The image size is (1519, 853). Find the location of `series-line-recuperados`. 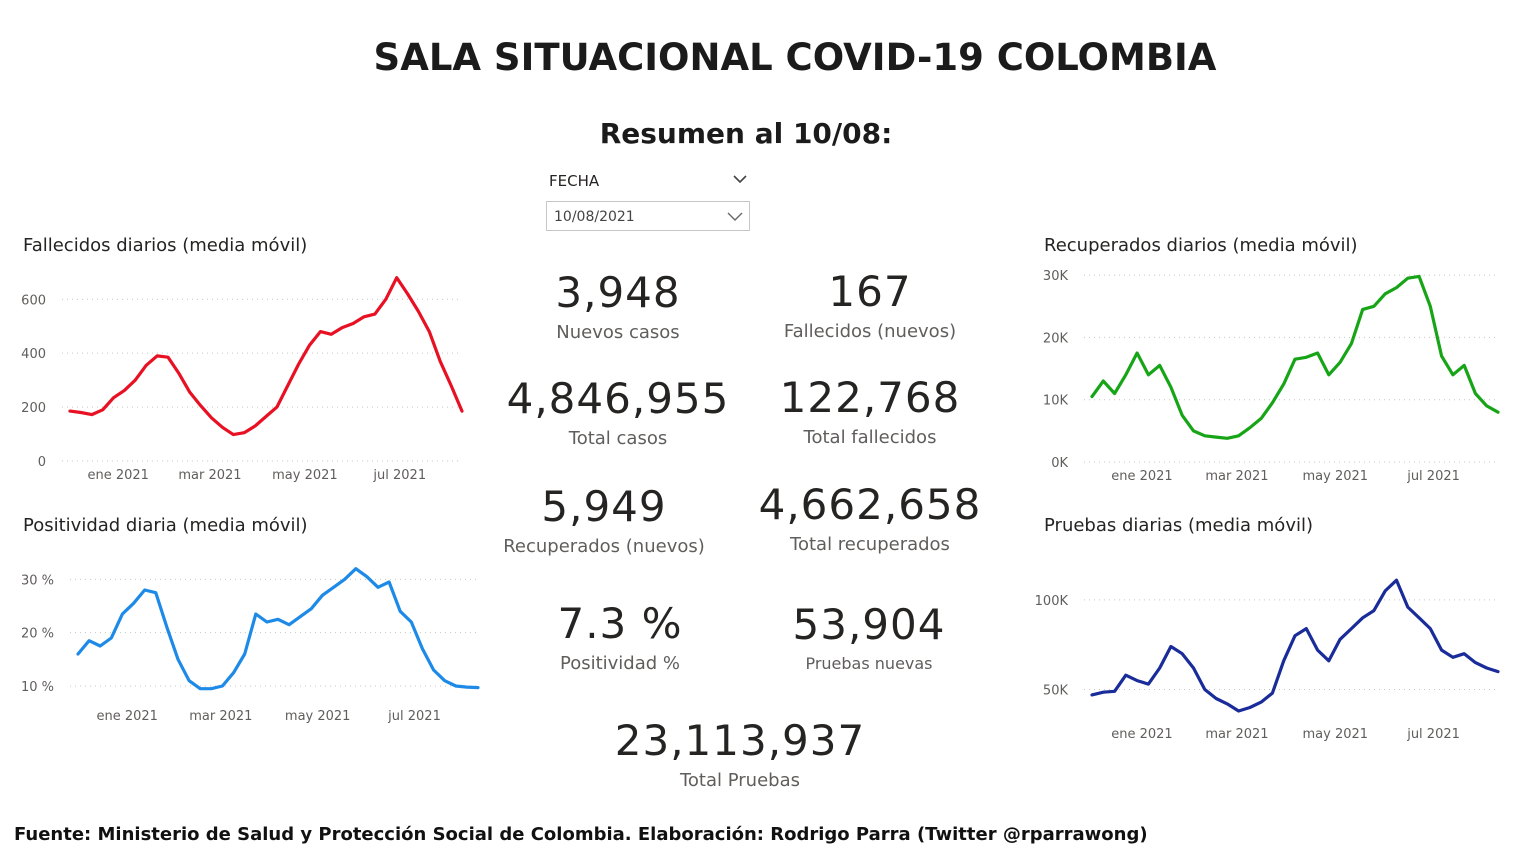

series-line-recuperados is located at coordinates (1295, 357).